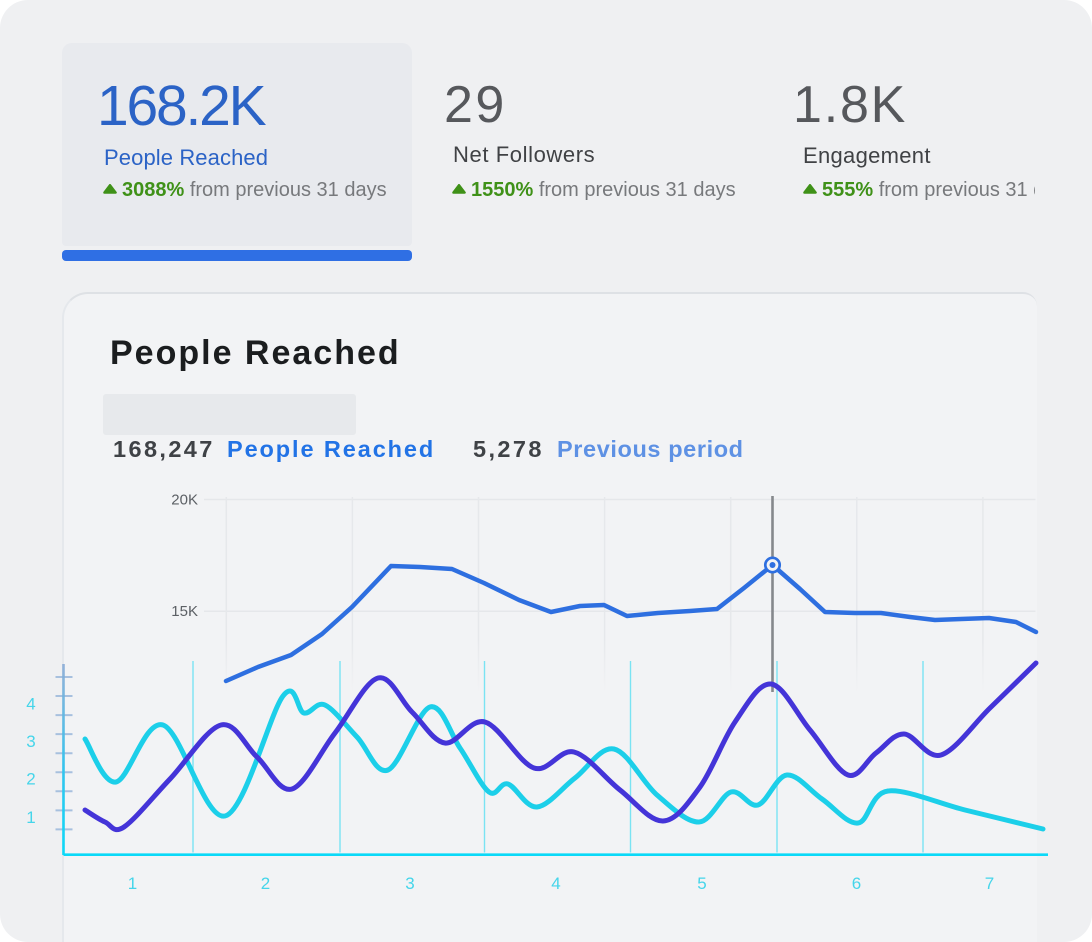 The width and height of the screenshot is (1092, 942). Describe the element at coordinates (701, 883) in the screenshot. I see `svg-text: 5` at that location.